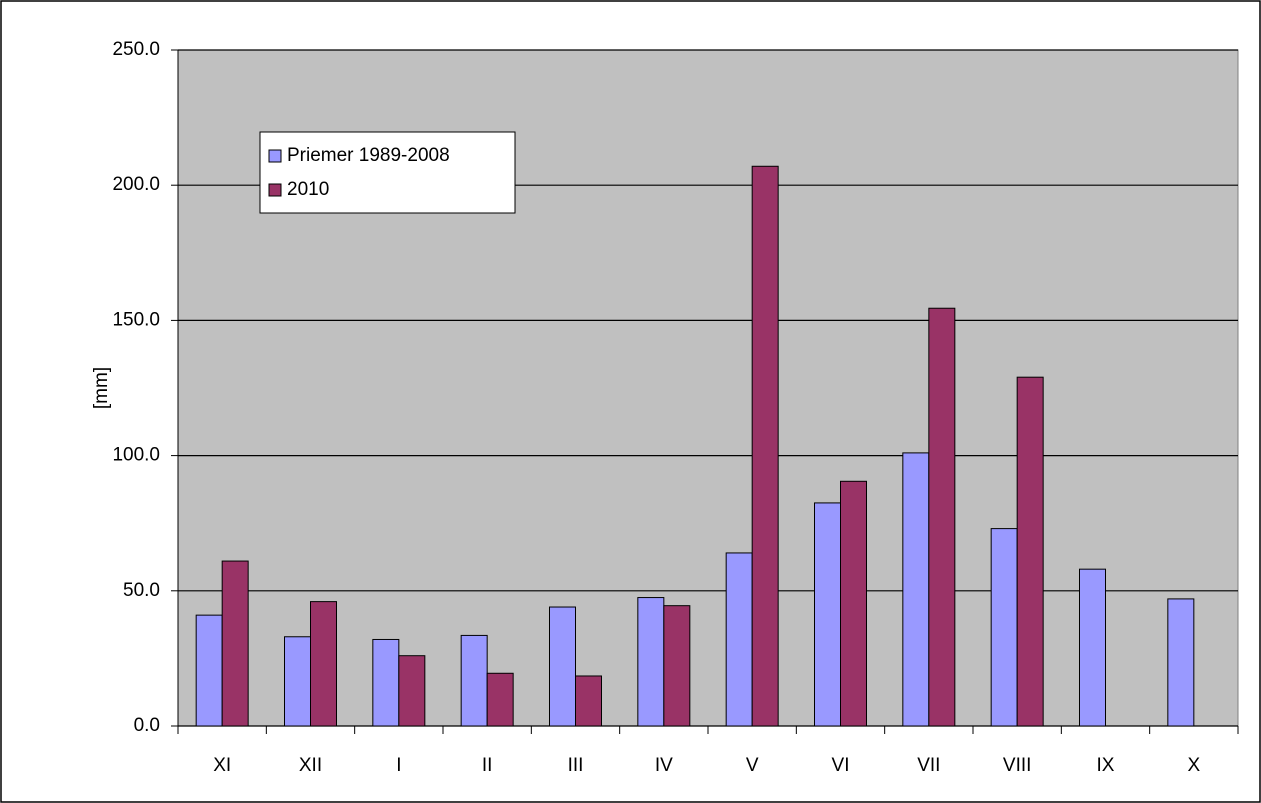 Image resolution: width=1261 pixels, height=803 pixels. I want to click on y-tick-label: 250.0, so click(136, 49).